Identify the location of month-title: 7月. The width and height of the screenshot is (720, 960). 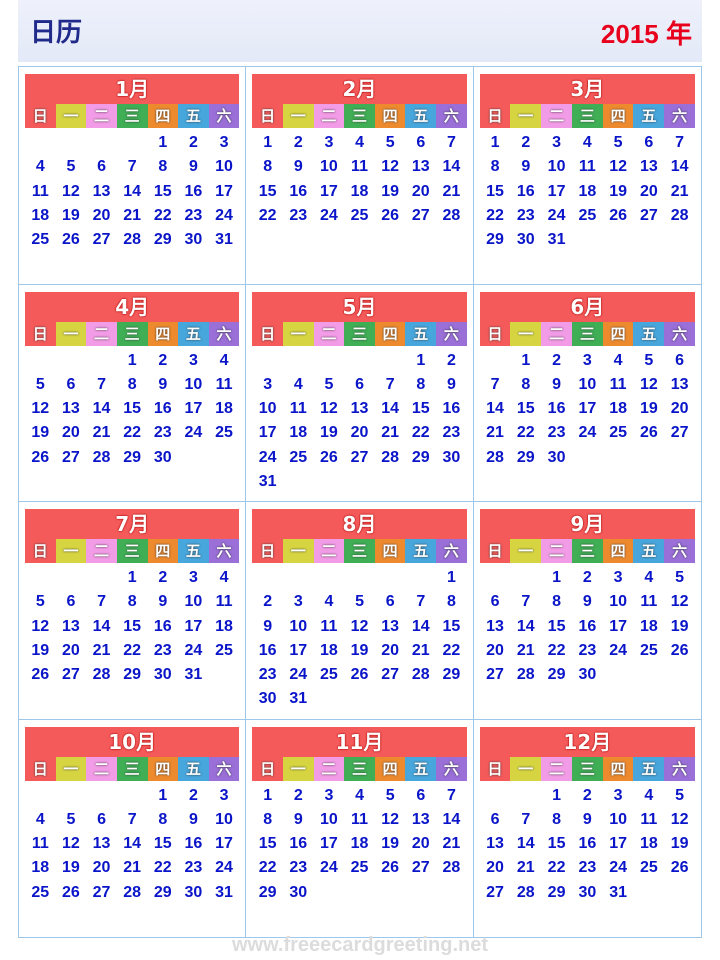
(132, 524).